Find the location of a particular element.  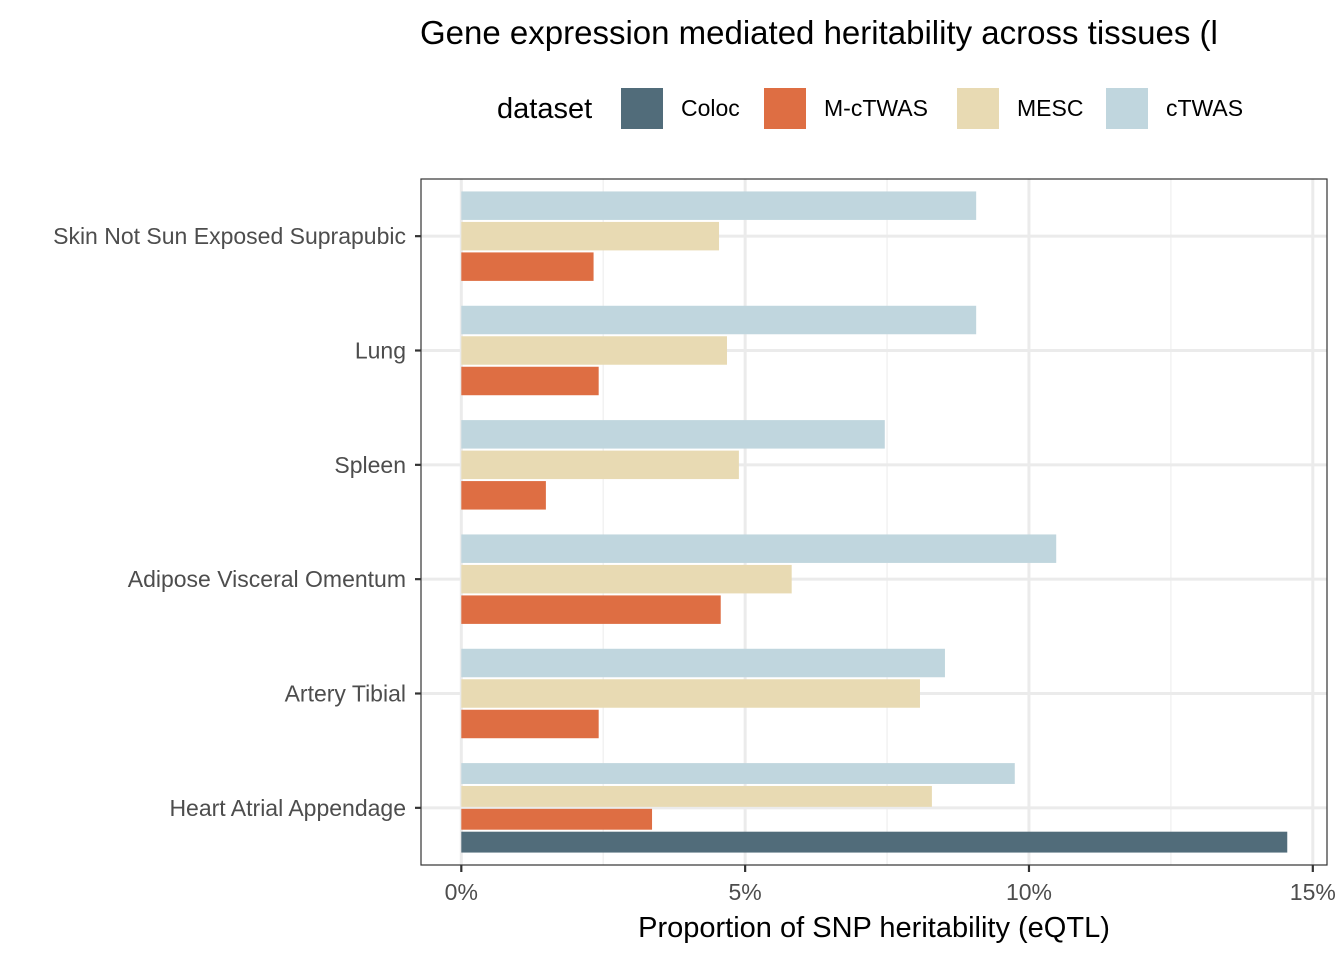

bar-m-ctwas-heart-atrial-appendage is located at coordinates (557, 819).